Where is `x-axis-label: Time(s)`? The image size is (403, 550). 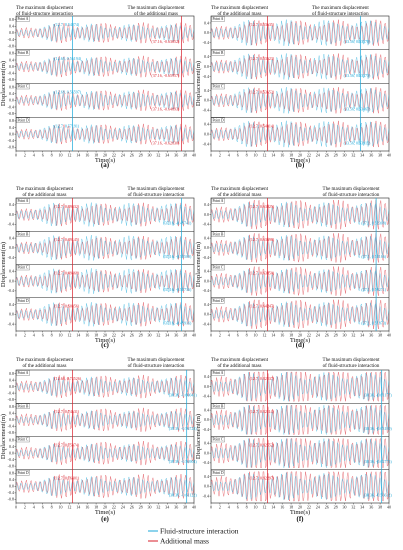
x-axis-label: Time(s) is located at coordinates (300, 160).